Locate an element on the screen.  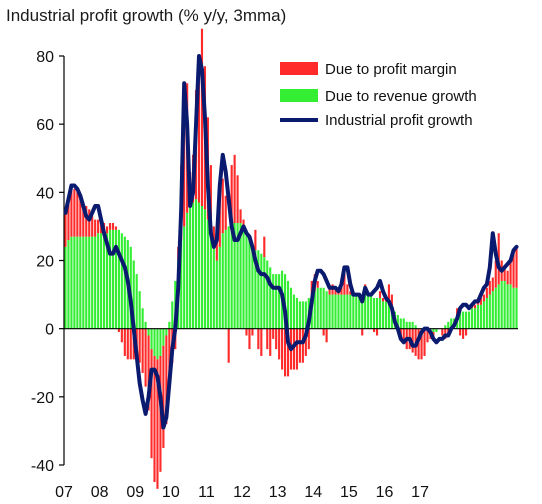
x-tick-label: 11 is located at coordinates (206, 492).